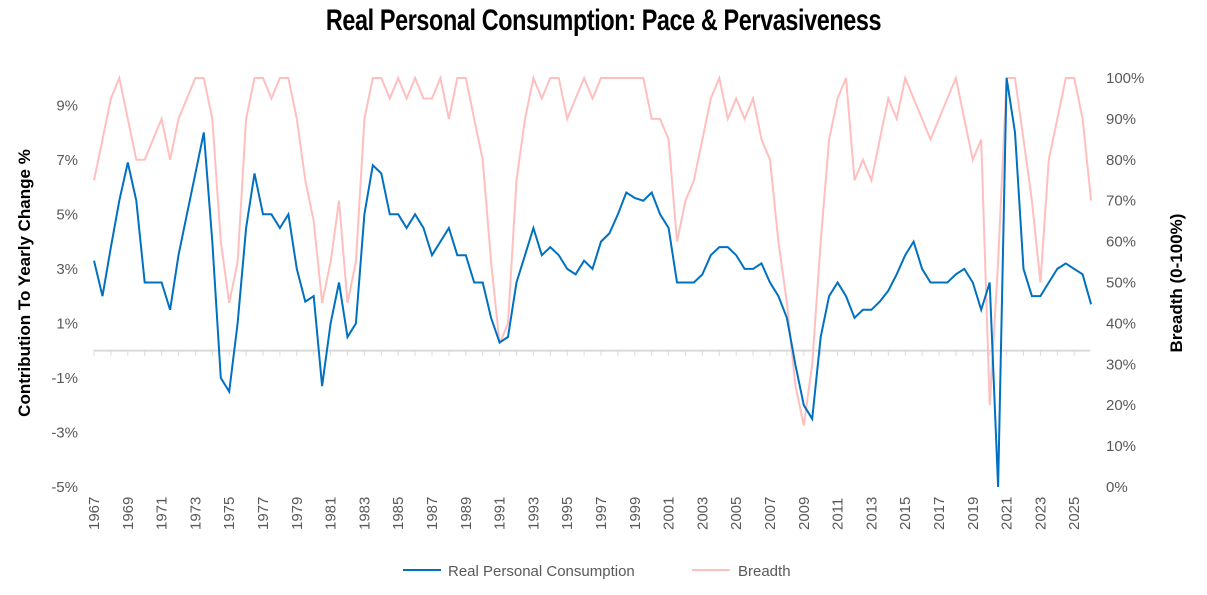 The image size is (1207, 595). I want to click on x-tick-label: 2005, so click(736, 513).